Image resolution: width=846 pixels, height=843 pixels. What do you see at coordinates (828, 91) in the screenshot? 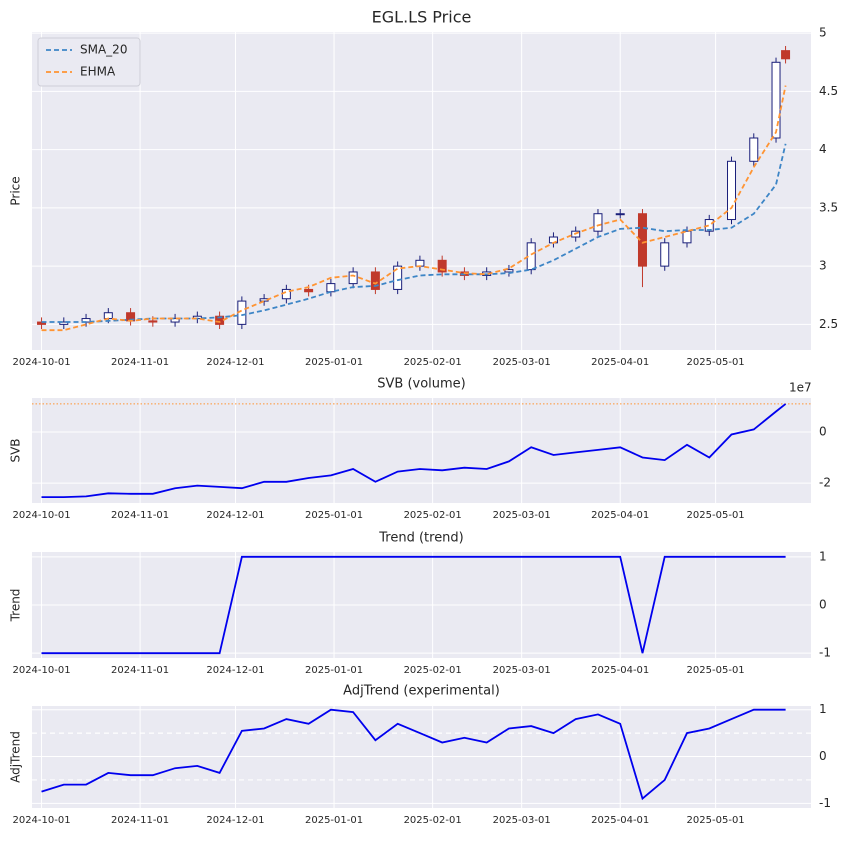
I see `y-tick-label: 4.5` at bounding box center [828, 91].